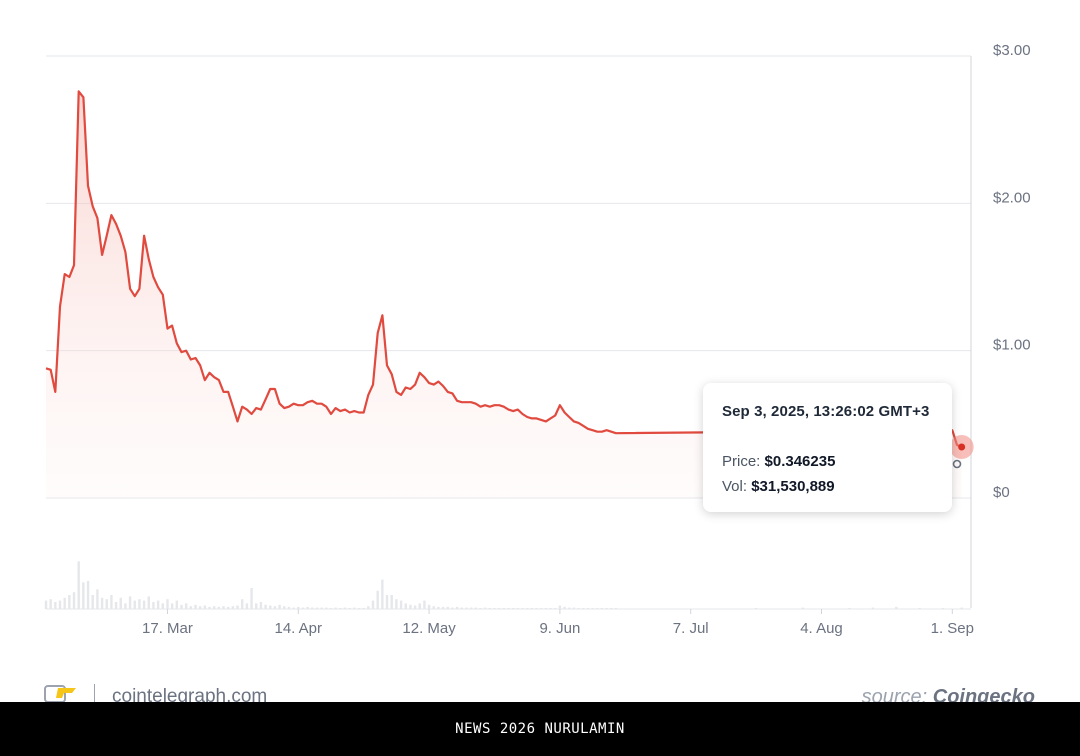 This screenshot has height=756, width=1080. I want to click on source-credit: source: Coingecko, so click(948, 694).